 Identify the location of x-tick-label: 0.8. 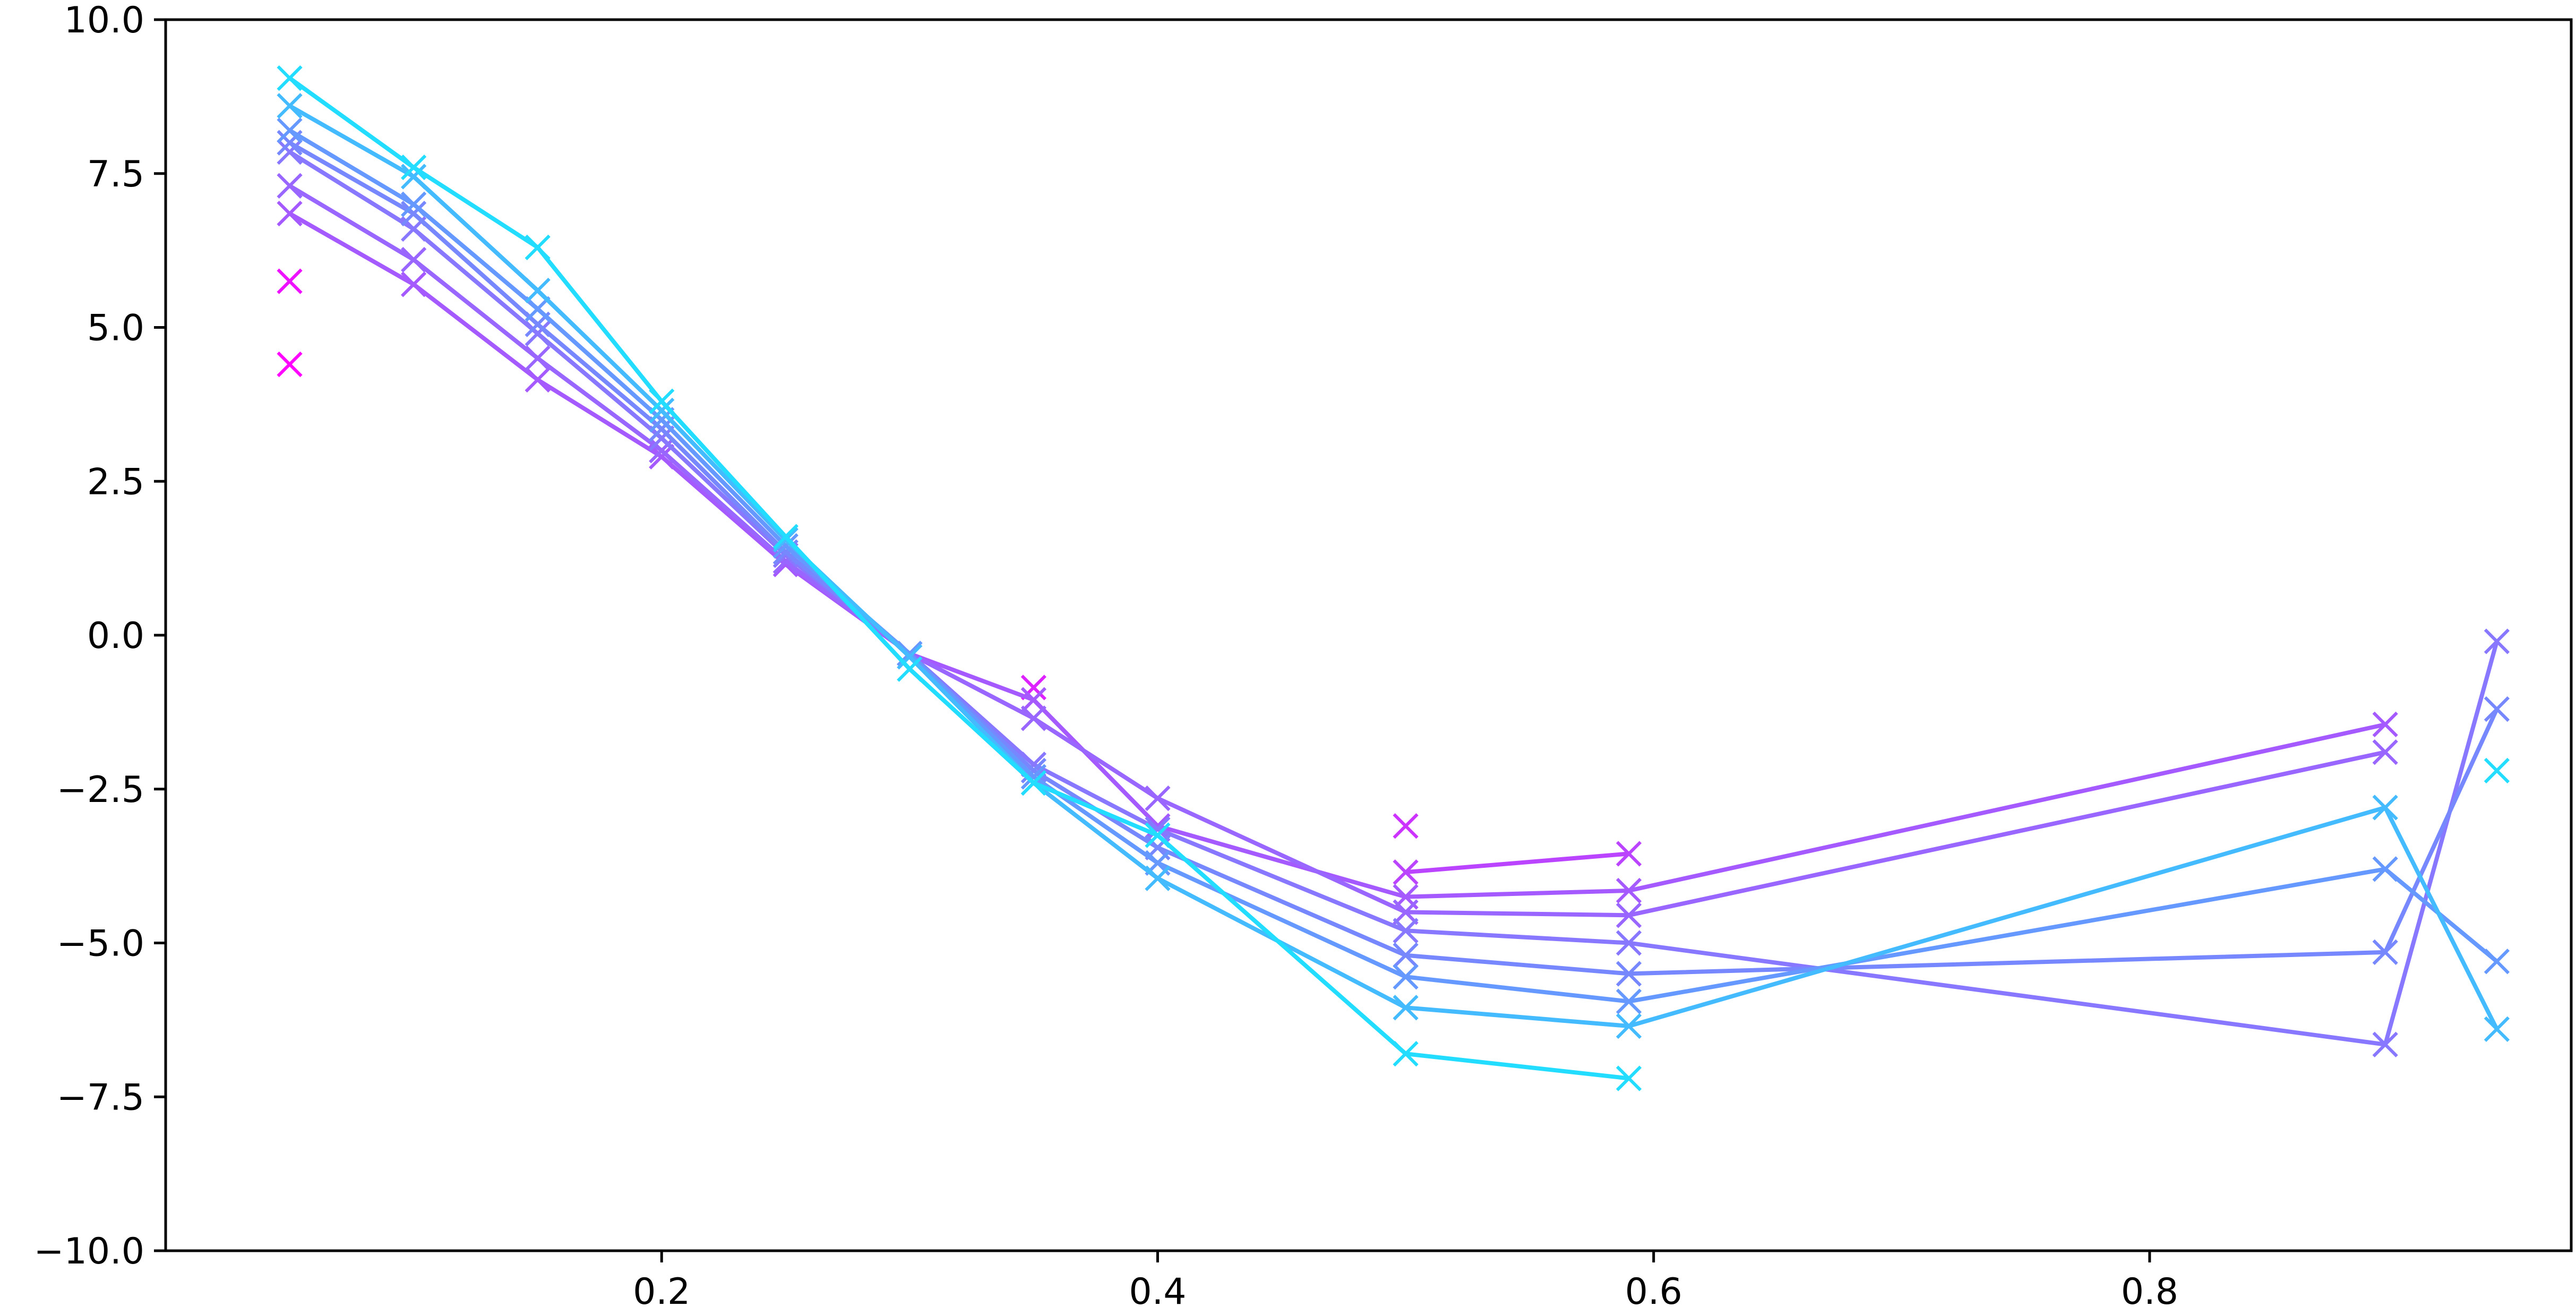
(2149, 1292).